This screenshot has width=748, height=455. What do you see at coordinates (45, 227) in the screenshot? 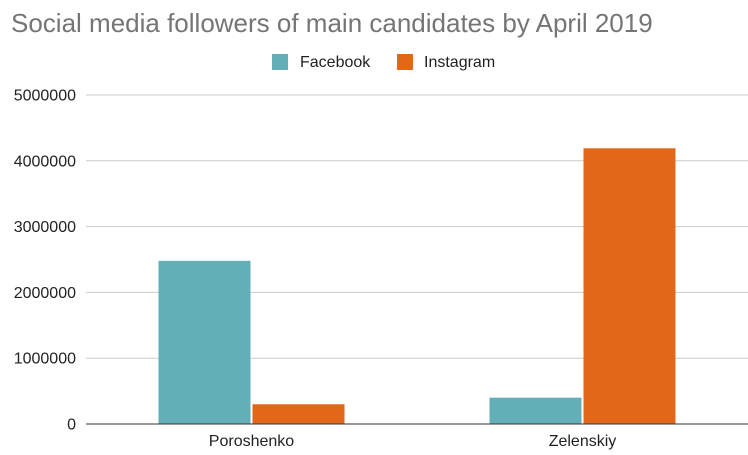
I see `y-tick-label: 3000000` at bounding box center [45, 227].